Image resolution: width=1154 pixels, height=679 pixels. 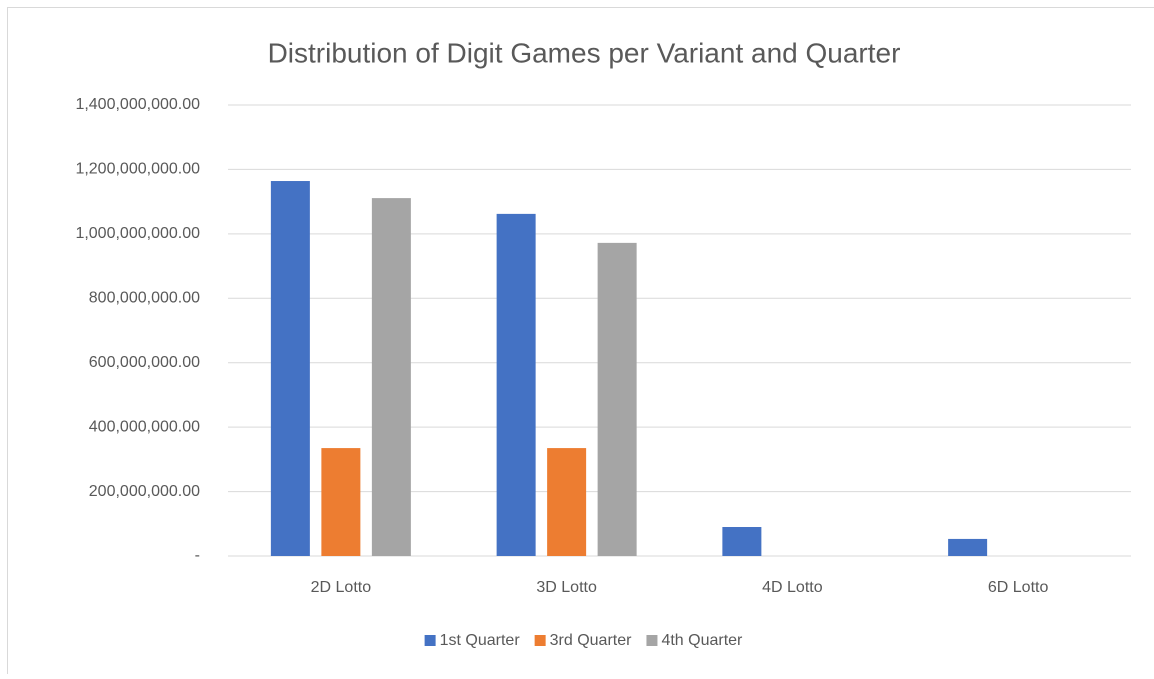 What do you see at coordinates (792, 587) in the screenshot?
I see `x-tick-label: 4D Lotto` at bounding box center [792, 587].